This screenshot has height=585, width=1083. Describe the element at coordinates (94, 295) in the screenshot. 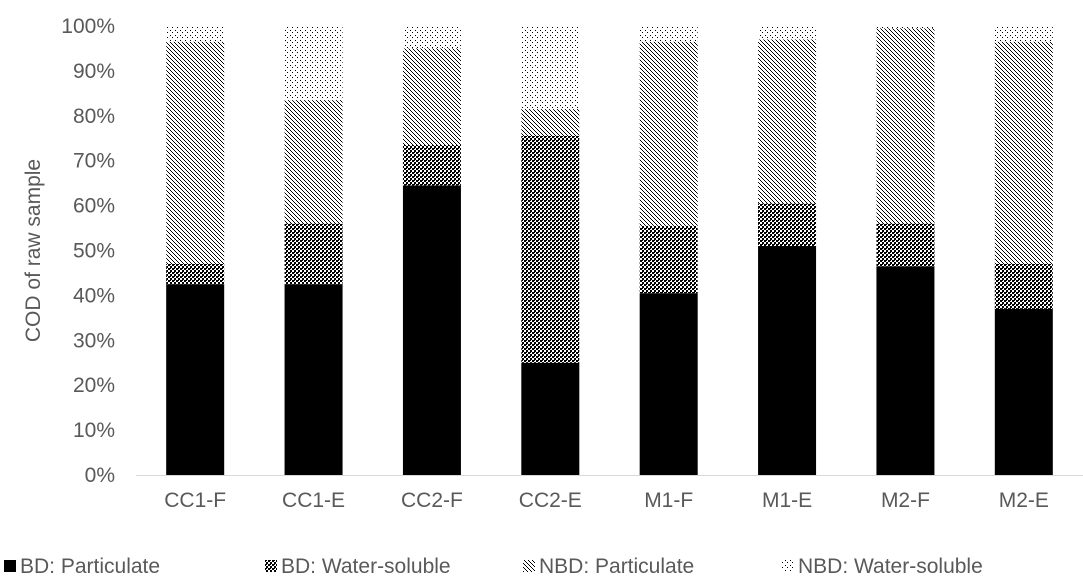

I see `y-tick-label: 40%` at that location.